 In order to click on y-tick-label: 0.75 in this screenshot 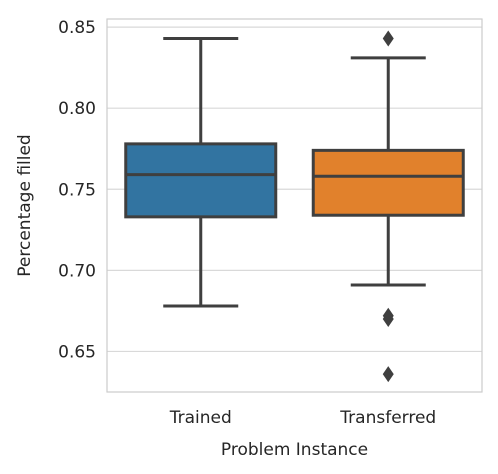, I will do `click(77, 190)`.